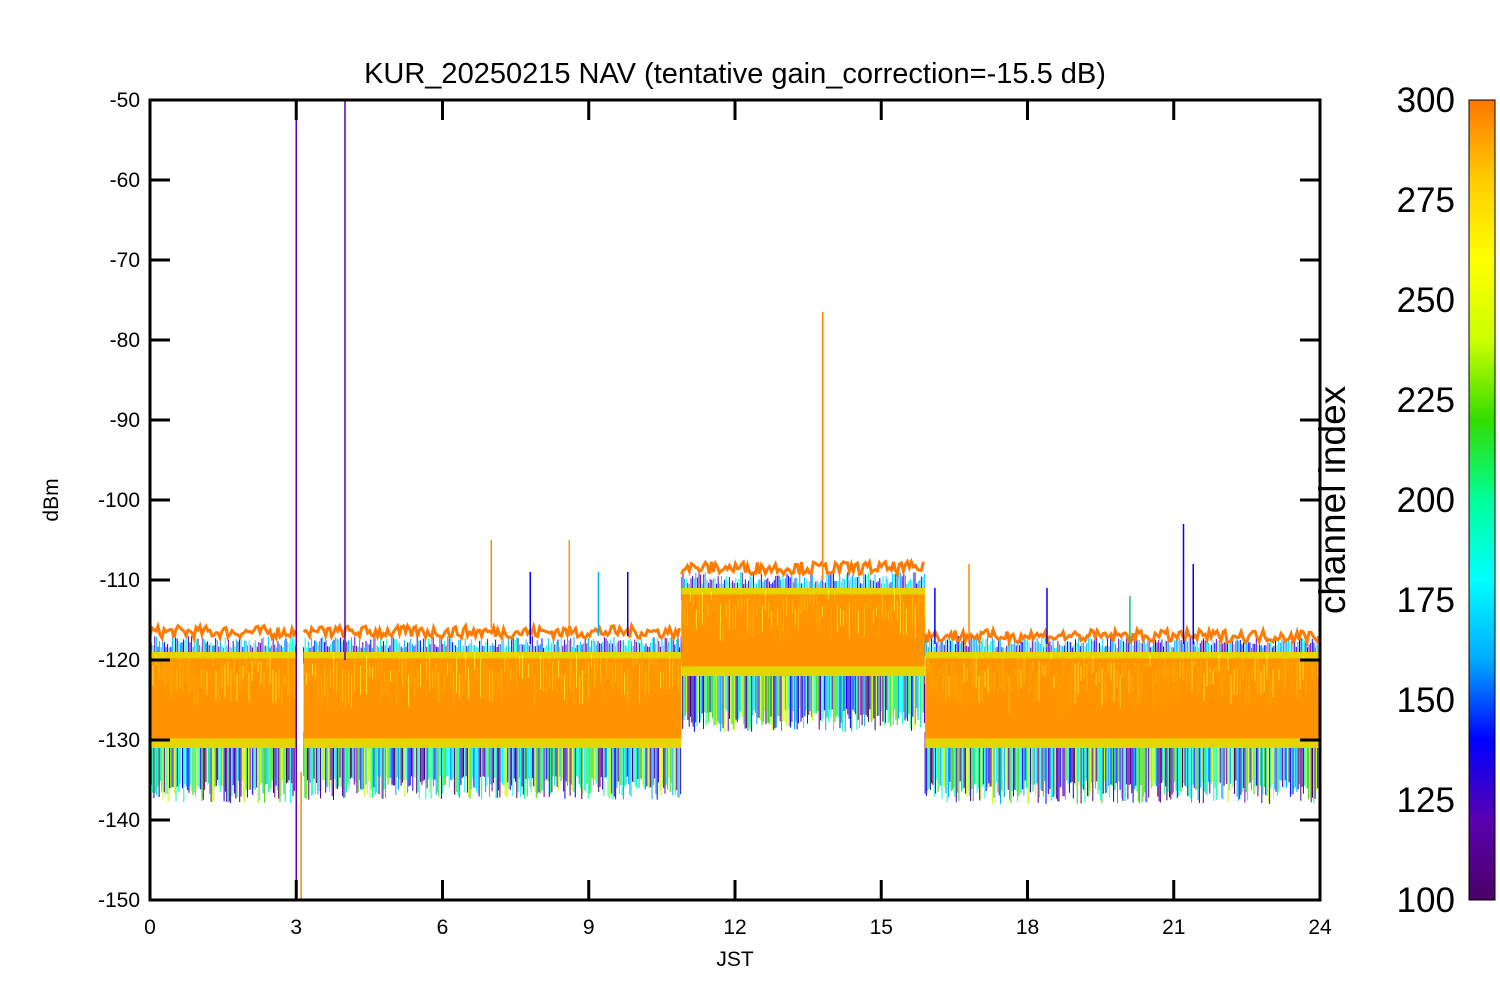 The width and height of the screenshot is (1500, 1000). What do you see at coordinates (120, 580) in the screenshot?
I see `y-tick-label: -110` at bounding box center [120, 580].